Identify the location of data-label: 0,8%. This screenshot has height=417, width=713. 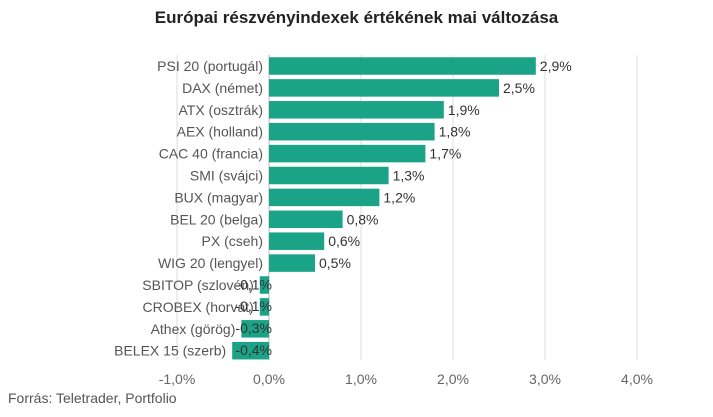
(363, 219).